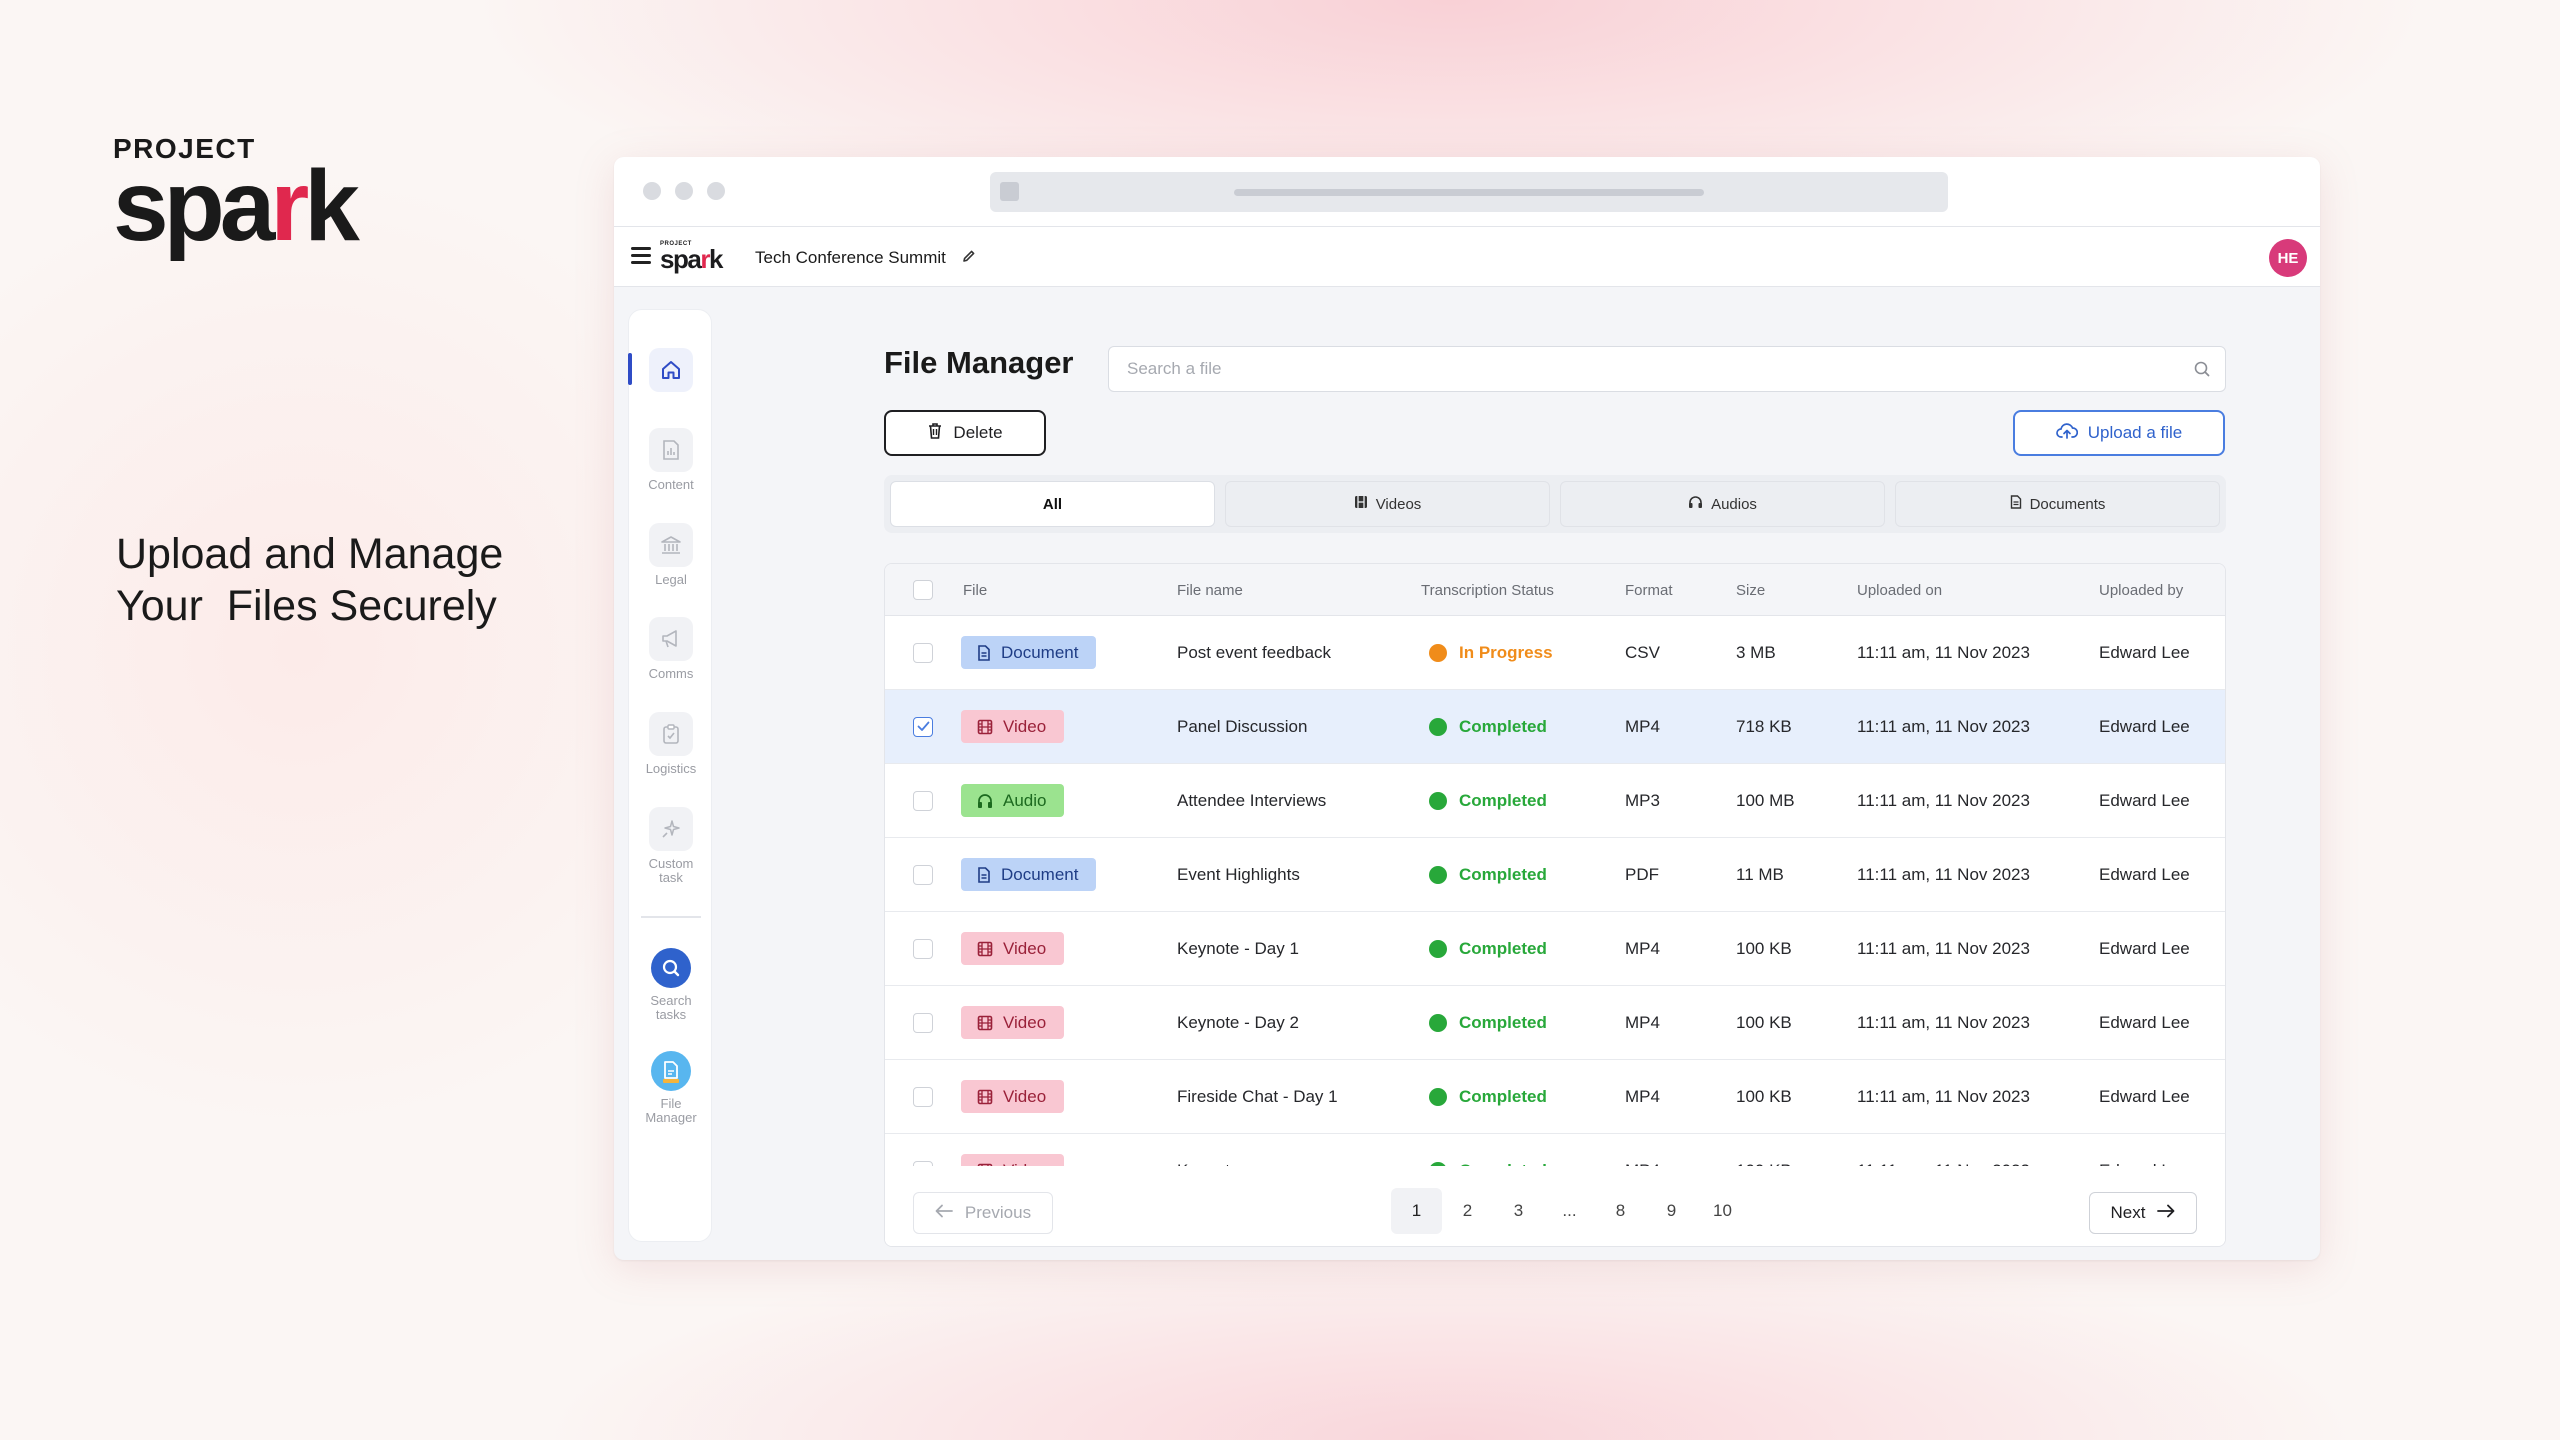 This screenshot has height=1440, width=2560. What do you see at coordinates (671, 579) in the screenshot?
I see `sidebar-label-legal: Legal` at bounding box center [671, 579].